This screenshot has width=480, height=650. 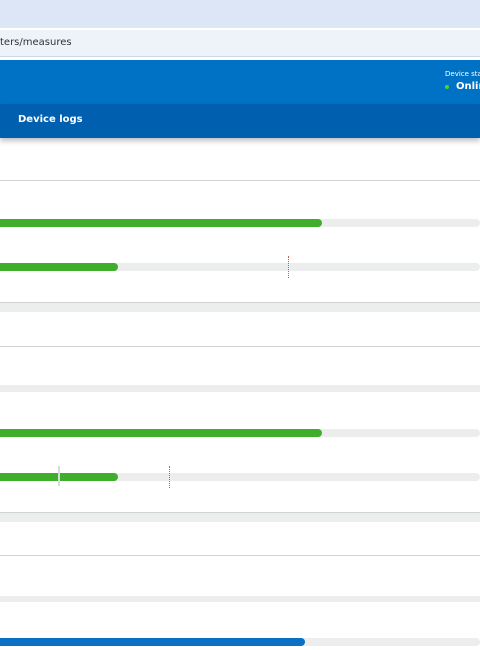 I want to click on nav-bar: Device logs, so click(x=240, y=121).